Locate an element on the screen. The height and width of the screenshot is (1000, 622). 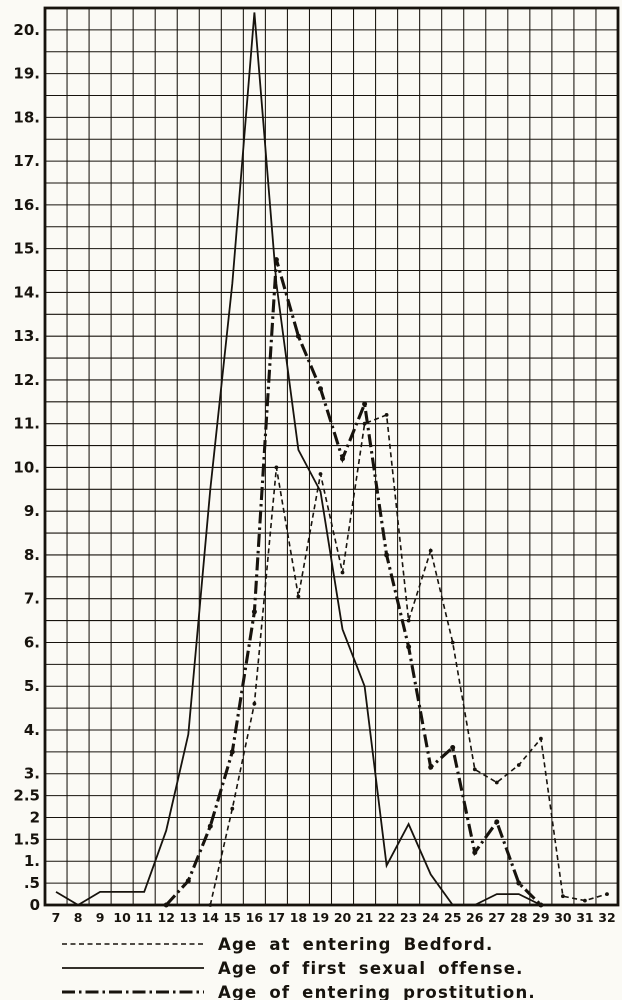
x-axis-tick-label: 9 is located at coordinates (100, 917).